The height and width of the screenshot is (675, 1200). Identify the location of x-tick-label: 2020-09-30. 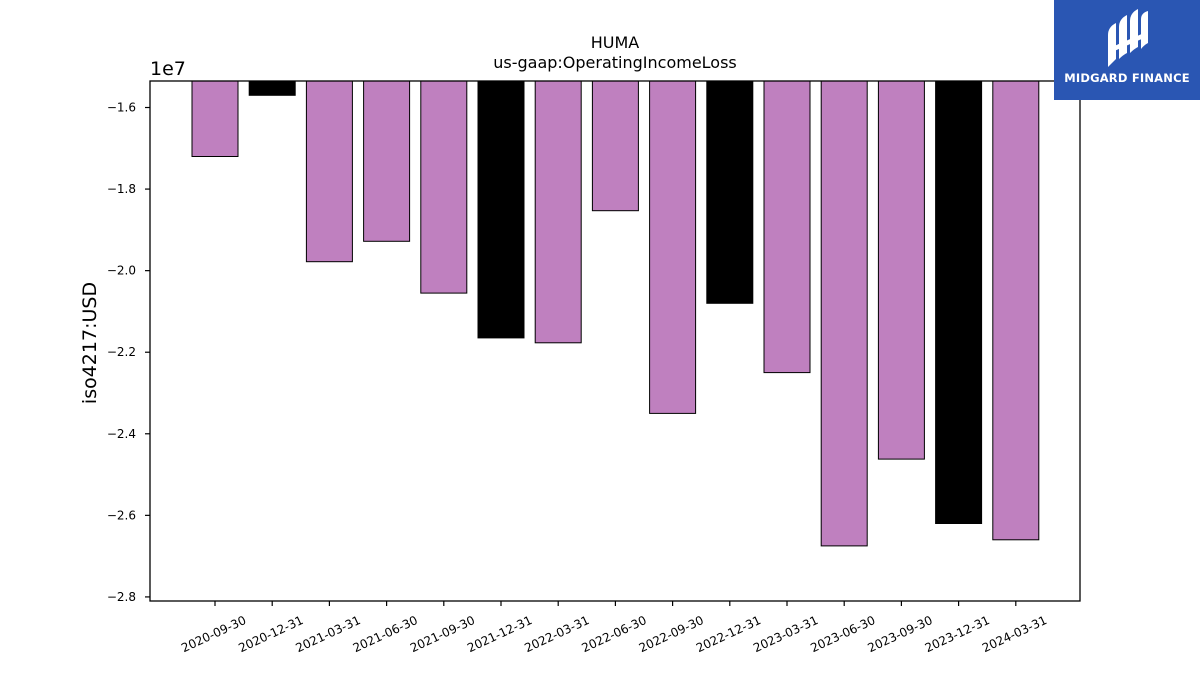
(213, 634).